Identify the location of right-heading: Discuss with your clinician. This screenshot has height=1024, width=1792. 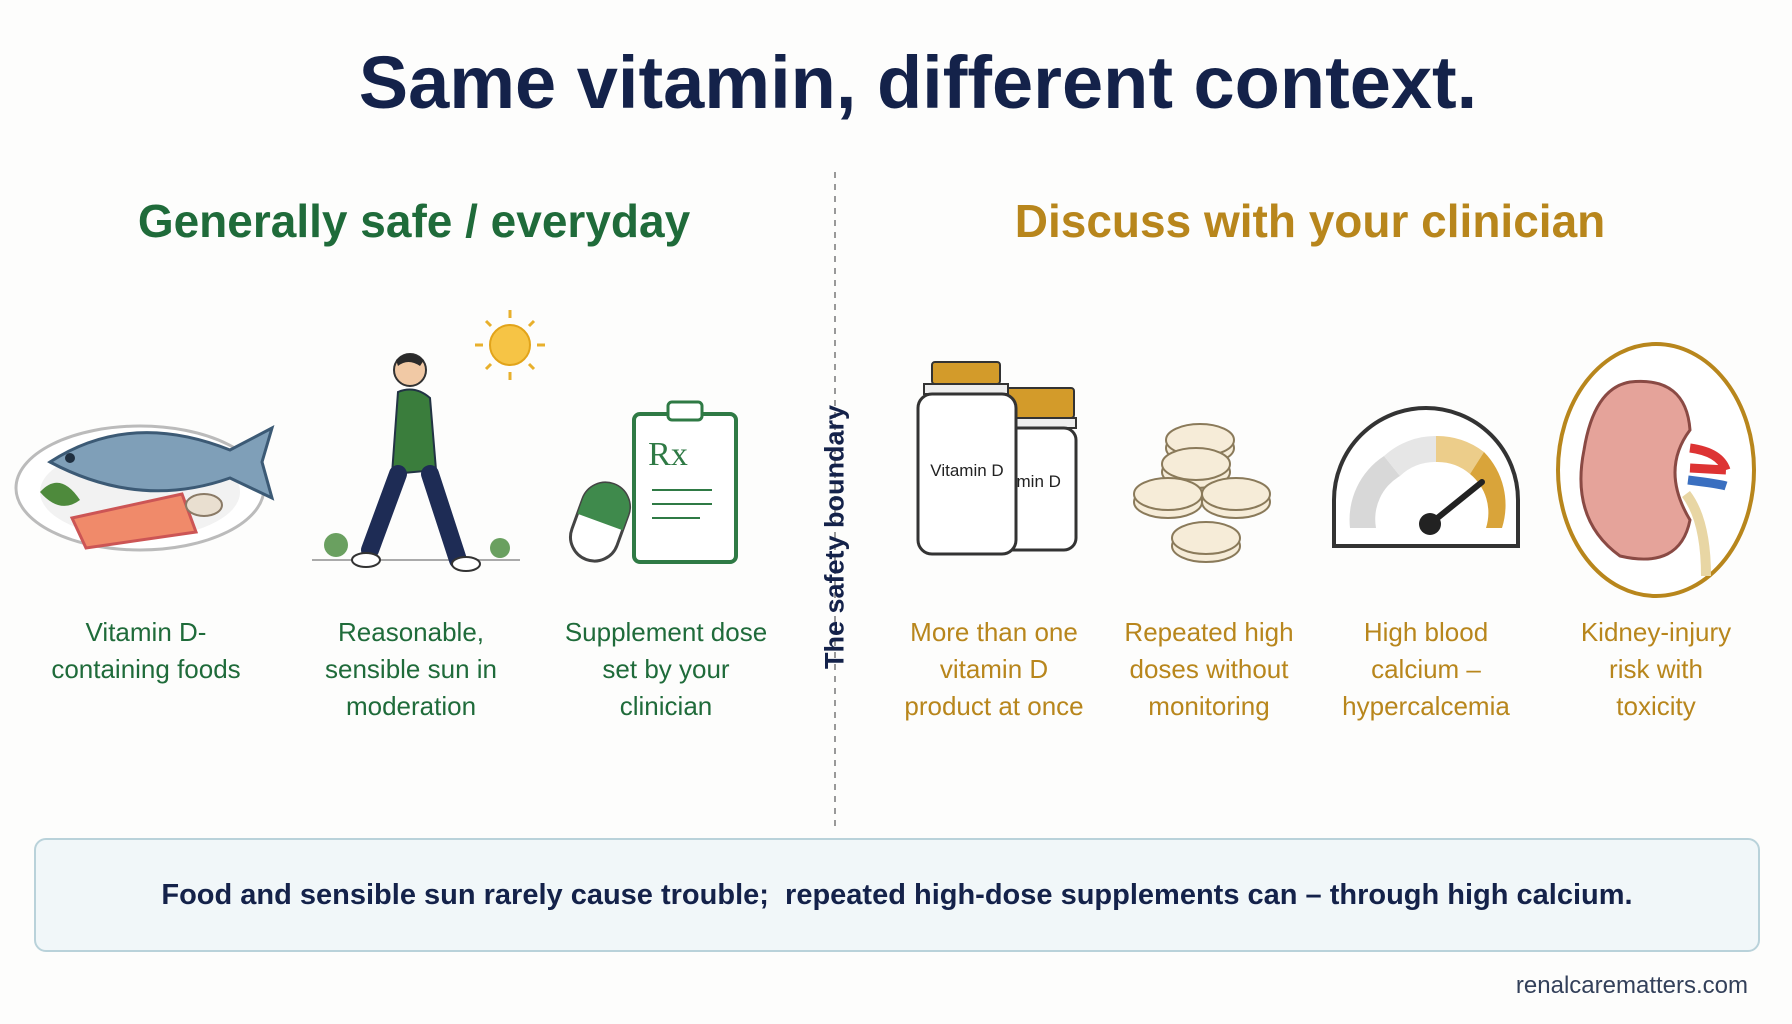
(1310, 221).